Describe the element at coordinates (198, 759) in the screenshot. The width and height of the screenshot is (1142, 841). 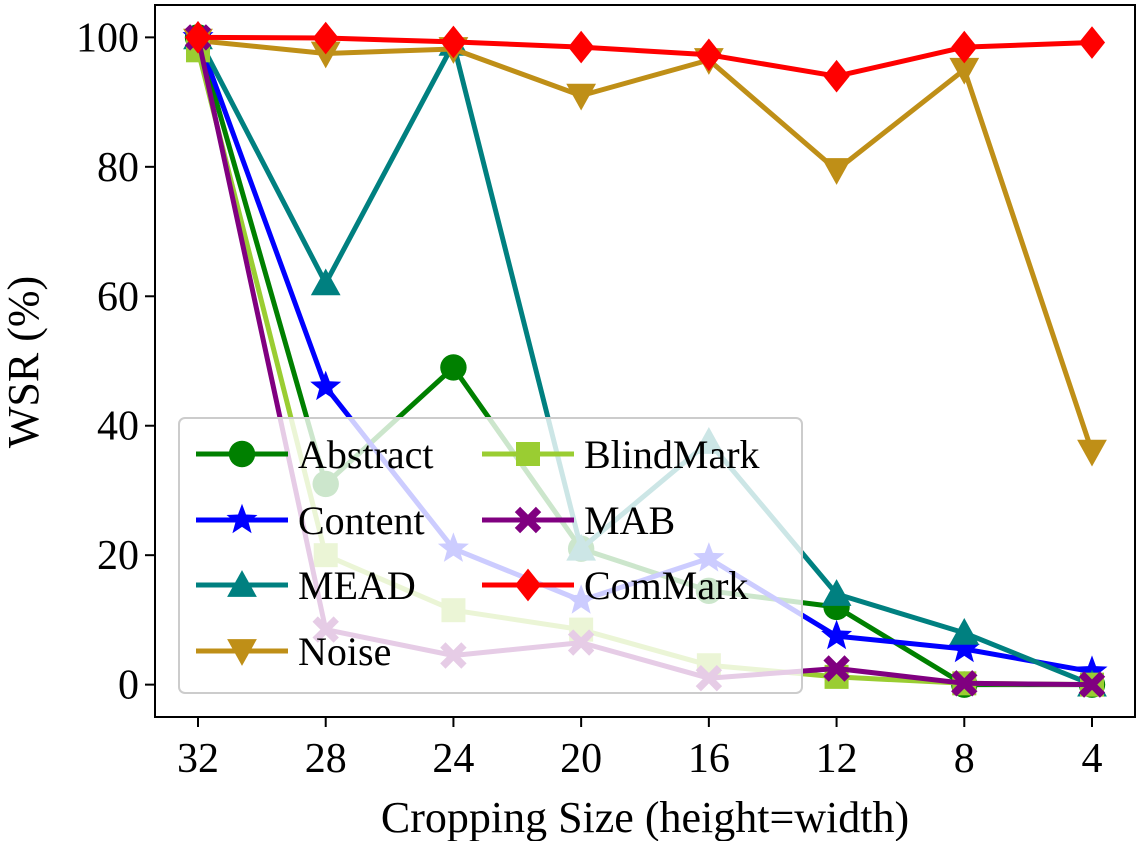
I see `x-tick-label: 32` at that location.